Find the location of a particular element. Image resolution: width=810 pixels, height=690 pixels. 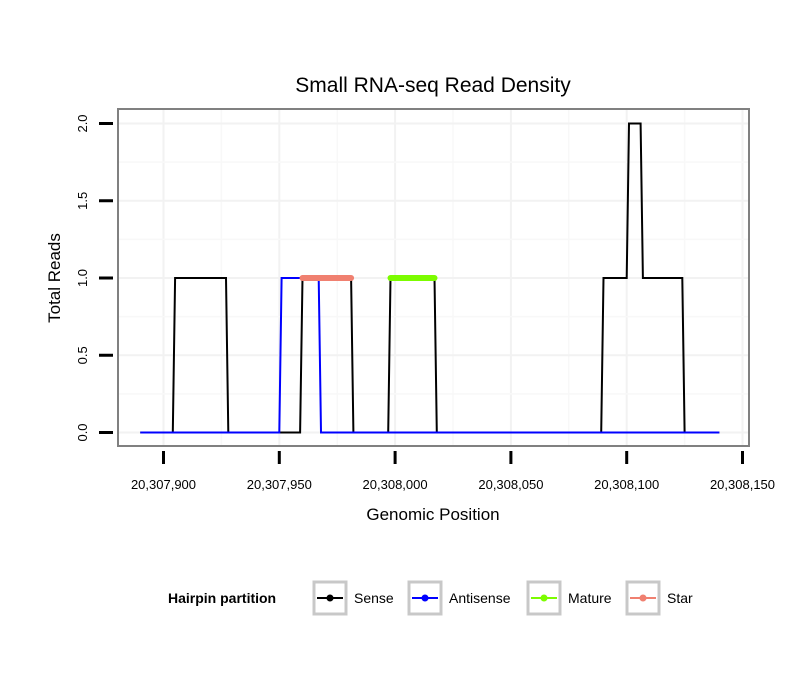

legend-key-point-antisense is located at coordinates (425, 598).